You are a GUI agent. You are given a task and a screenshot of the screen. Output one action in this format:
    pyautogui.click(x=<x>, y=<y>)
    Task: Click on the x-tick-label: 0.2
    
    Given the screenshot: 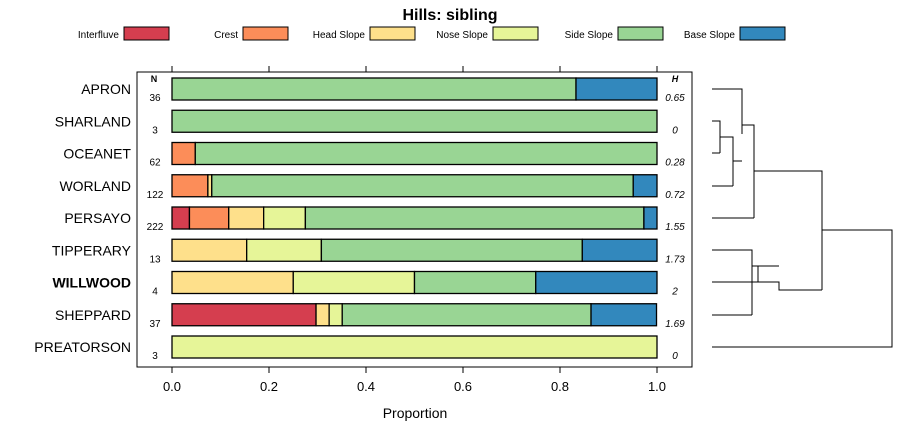 What is the action you would take?
    pyautogui.click(x=269, y=386)
    